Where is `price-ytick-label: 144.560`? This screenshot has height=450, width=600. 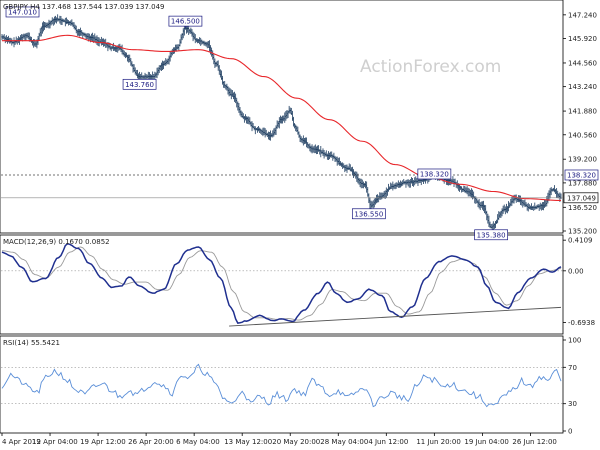
price-ytick-label: 144.560 is located at coordinates (582, 63).